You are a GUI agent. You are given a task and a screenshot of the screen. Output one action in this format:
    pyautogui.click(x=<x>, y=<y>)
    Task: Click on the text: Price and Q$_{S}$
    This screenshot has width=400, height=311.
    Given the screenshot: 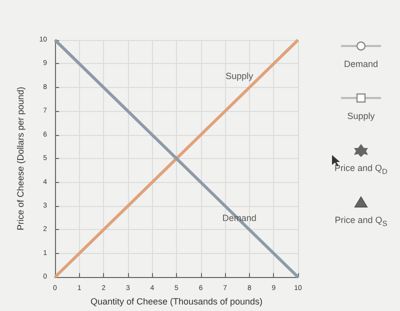 What is the action you would take?
    pyautogui.click(x=361, y=221)
    